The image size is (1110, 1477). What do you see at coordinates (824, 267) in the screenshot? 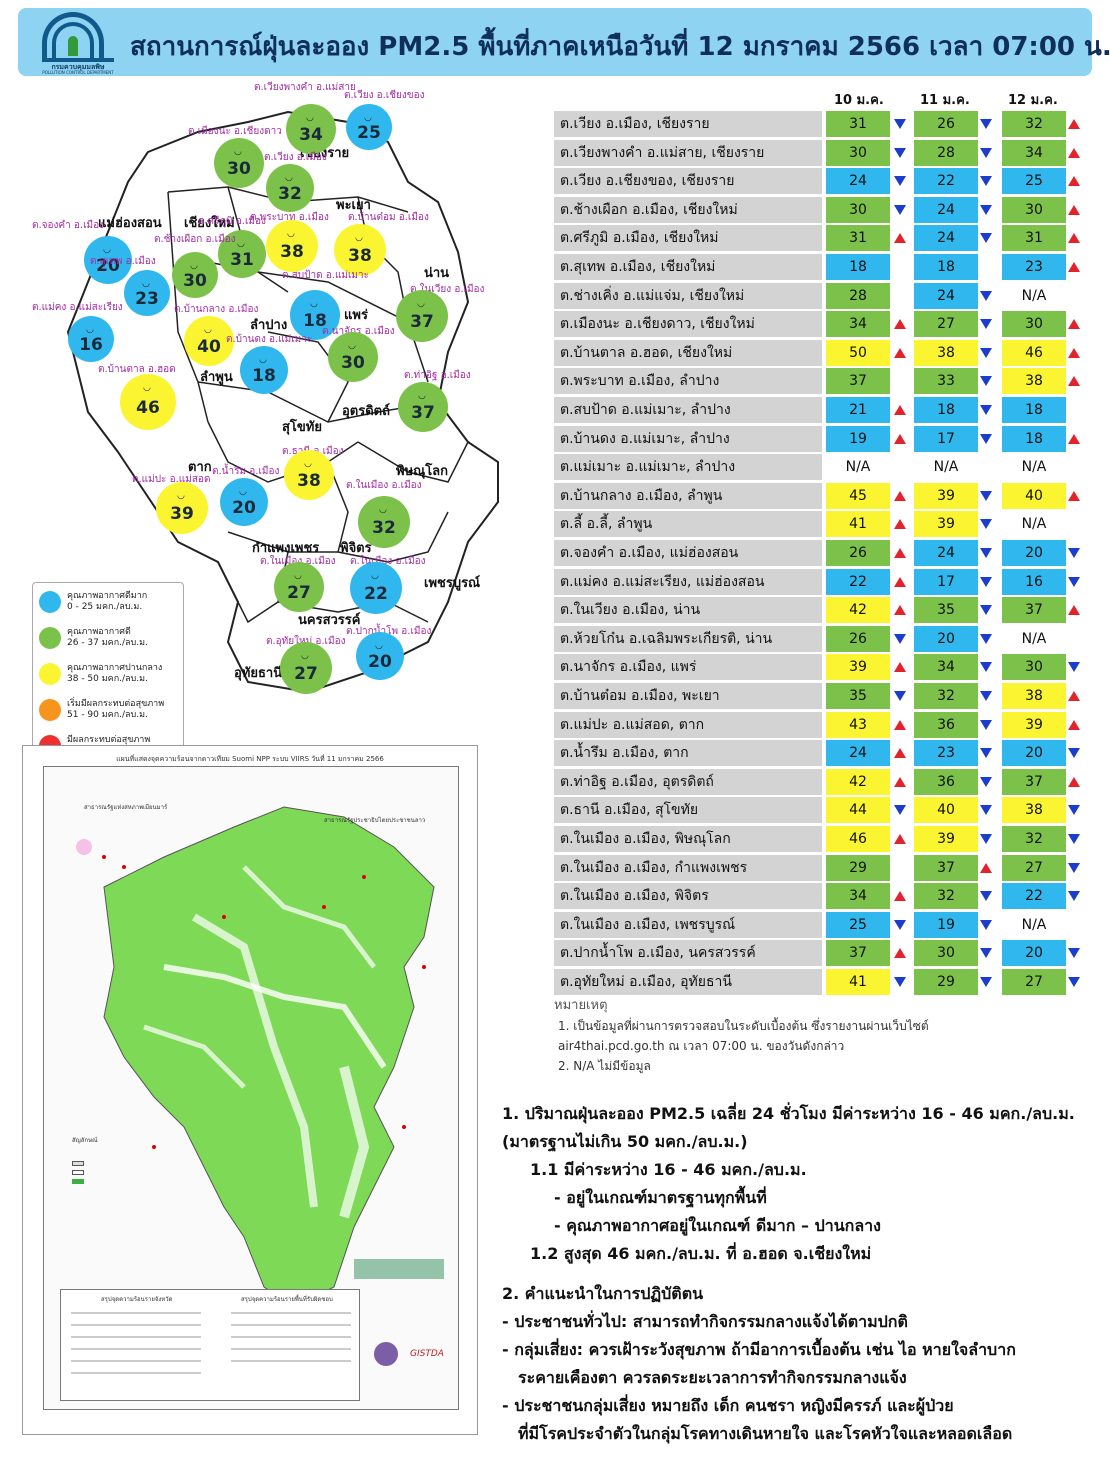
I see `table-row: ต.สุเทพ อ.เมือง, เชียงใหม่ 18 18 23` at bounding box center [824, 267].